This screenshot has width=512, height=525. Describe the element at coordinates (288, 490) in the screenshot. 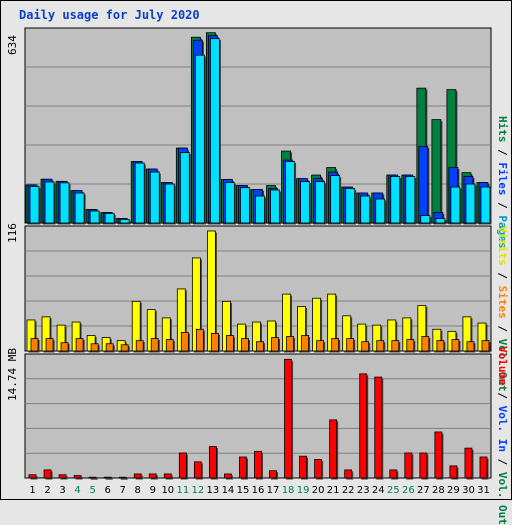

I see `x-tick-label: 18` at that location.